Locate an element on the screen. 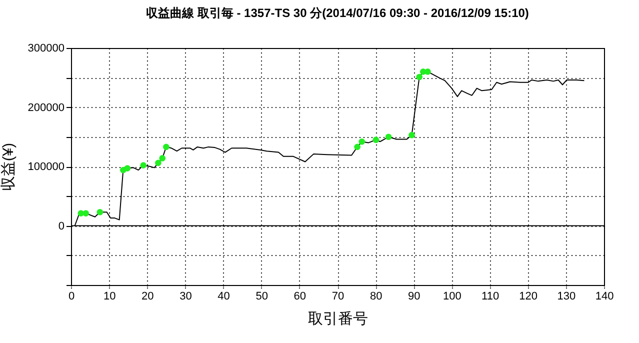 The height and width of the screenshot is (343, 639). x-tick-label: 70 is located at coordinates (338, 296).